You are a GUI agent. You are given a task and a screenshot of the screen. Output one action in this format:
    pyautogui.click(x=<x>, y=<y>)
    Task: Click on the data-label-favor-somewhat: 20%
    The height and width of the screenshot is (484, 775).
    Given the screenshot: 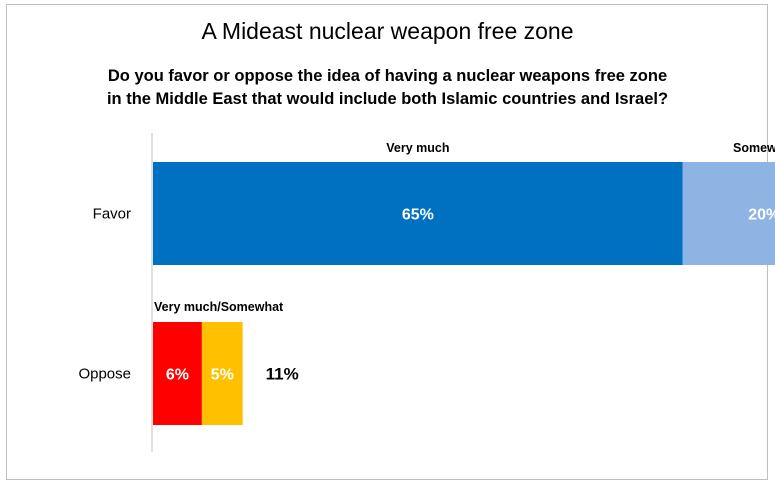 What is the action you would take?
    pyautogui.click(x=761, y=215)
    